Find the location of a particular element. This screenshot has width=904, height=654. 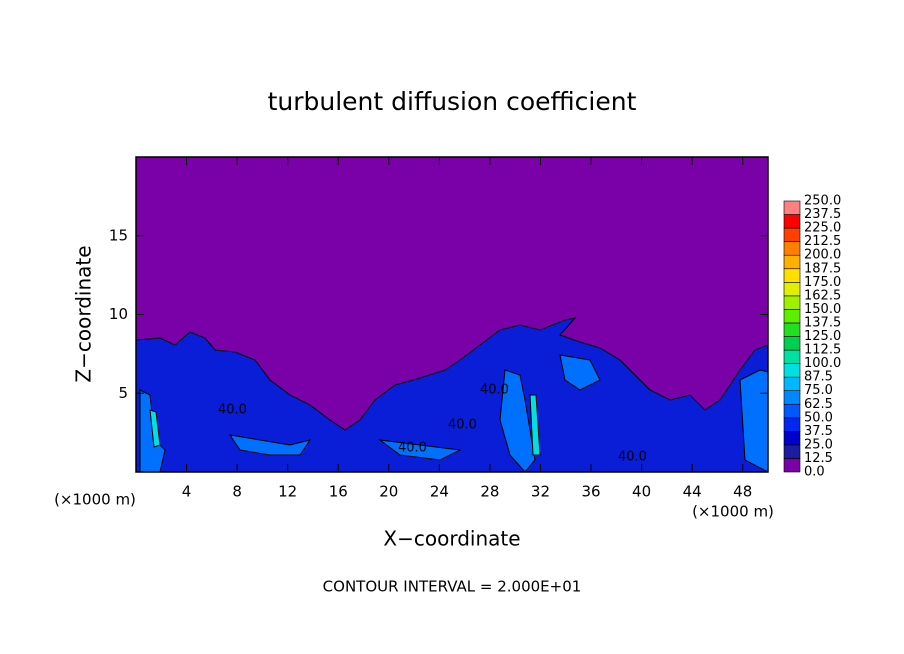

x-axis-title: X−coordinate is located at coordinates (451, 539).